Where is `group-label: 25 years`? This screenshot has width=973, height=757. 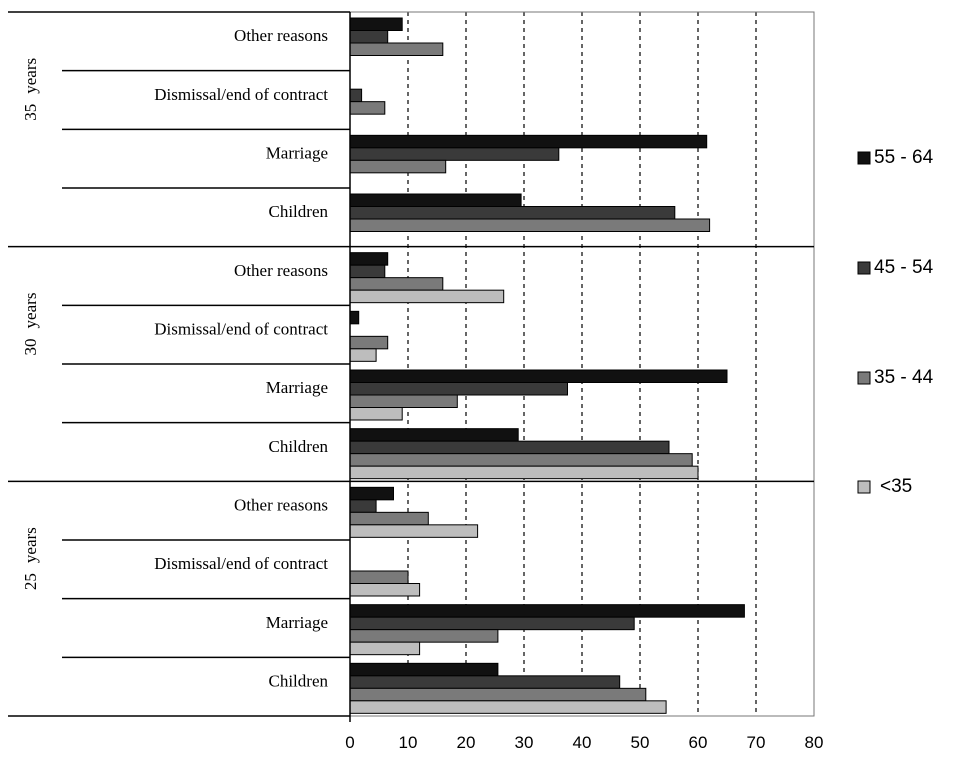 group-label: 25 years is located at coordinates (30, 558).